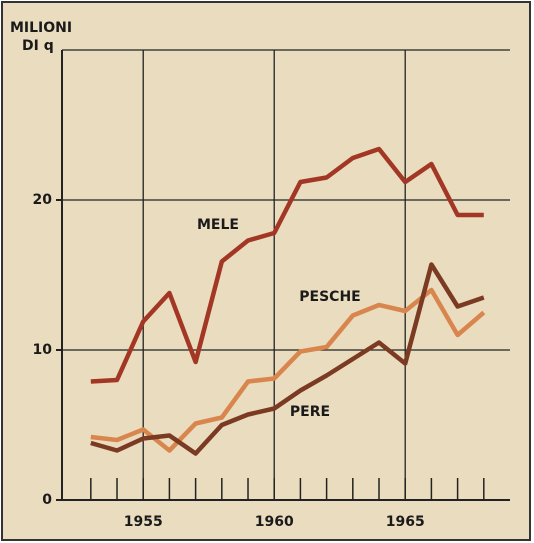 The height and width of the screenshot is (543, 534). What do you see at coordinates (329, 297) in the screenshot?
I see `series-label: PESCHE` at bounding box center [329, 297].